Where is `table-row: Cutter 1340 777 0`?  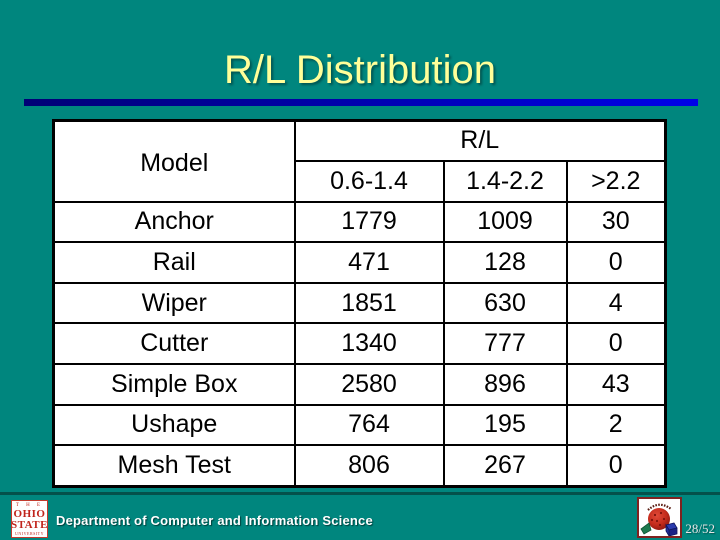
table-row: Cutter 1340 777 0 is located at coordinates (359, 343).